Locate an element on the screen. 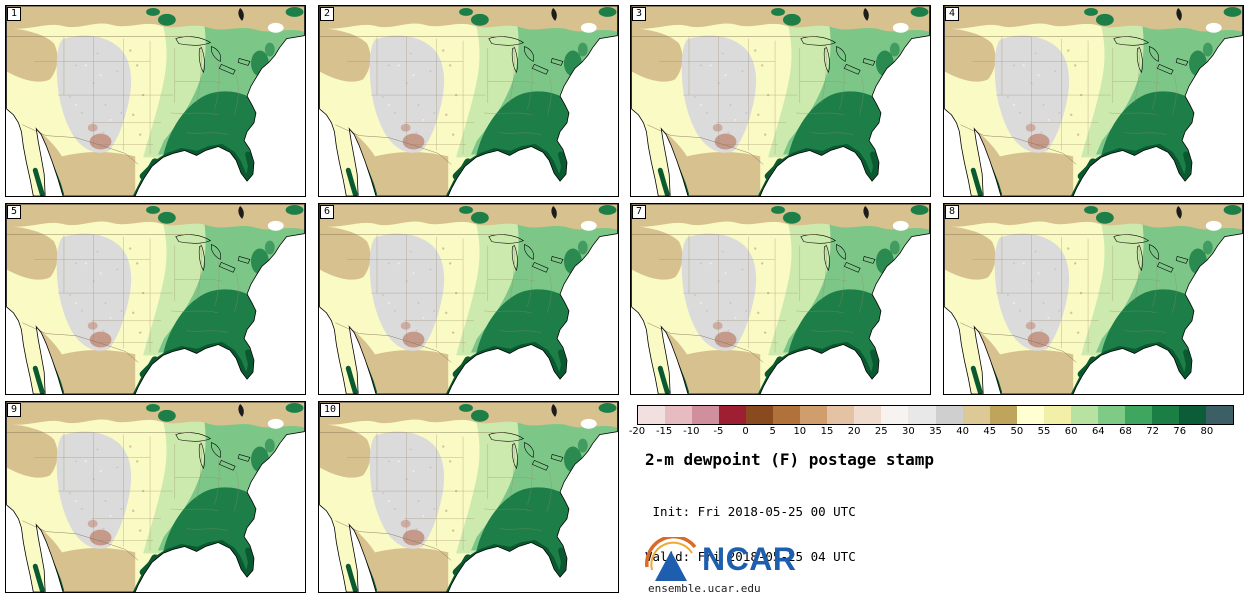  colorbar-tick: 40 is located at coordinates (962, 431).